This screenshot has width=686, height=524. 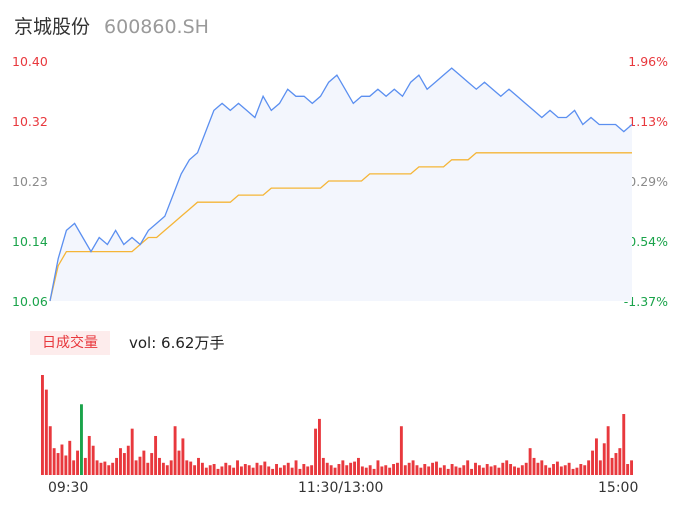 What do you see at coordinates (30, 301) in the screenshot?
I see `price-label-5: 10.06` at bounding box center [30, 301].